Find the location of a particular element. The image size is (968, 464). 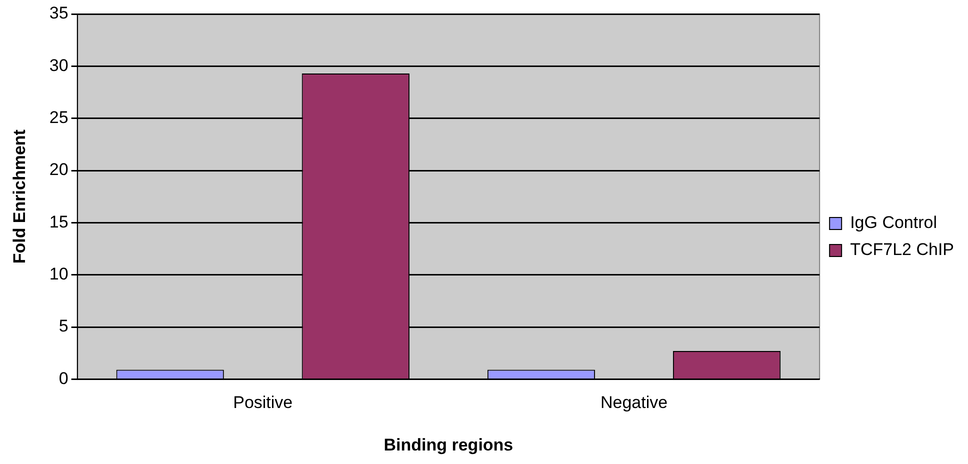

y-tick-label: 15 is located at coordinates (58, 222).